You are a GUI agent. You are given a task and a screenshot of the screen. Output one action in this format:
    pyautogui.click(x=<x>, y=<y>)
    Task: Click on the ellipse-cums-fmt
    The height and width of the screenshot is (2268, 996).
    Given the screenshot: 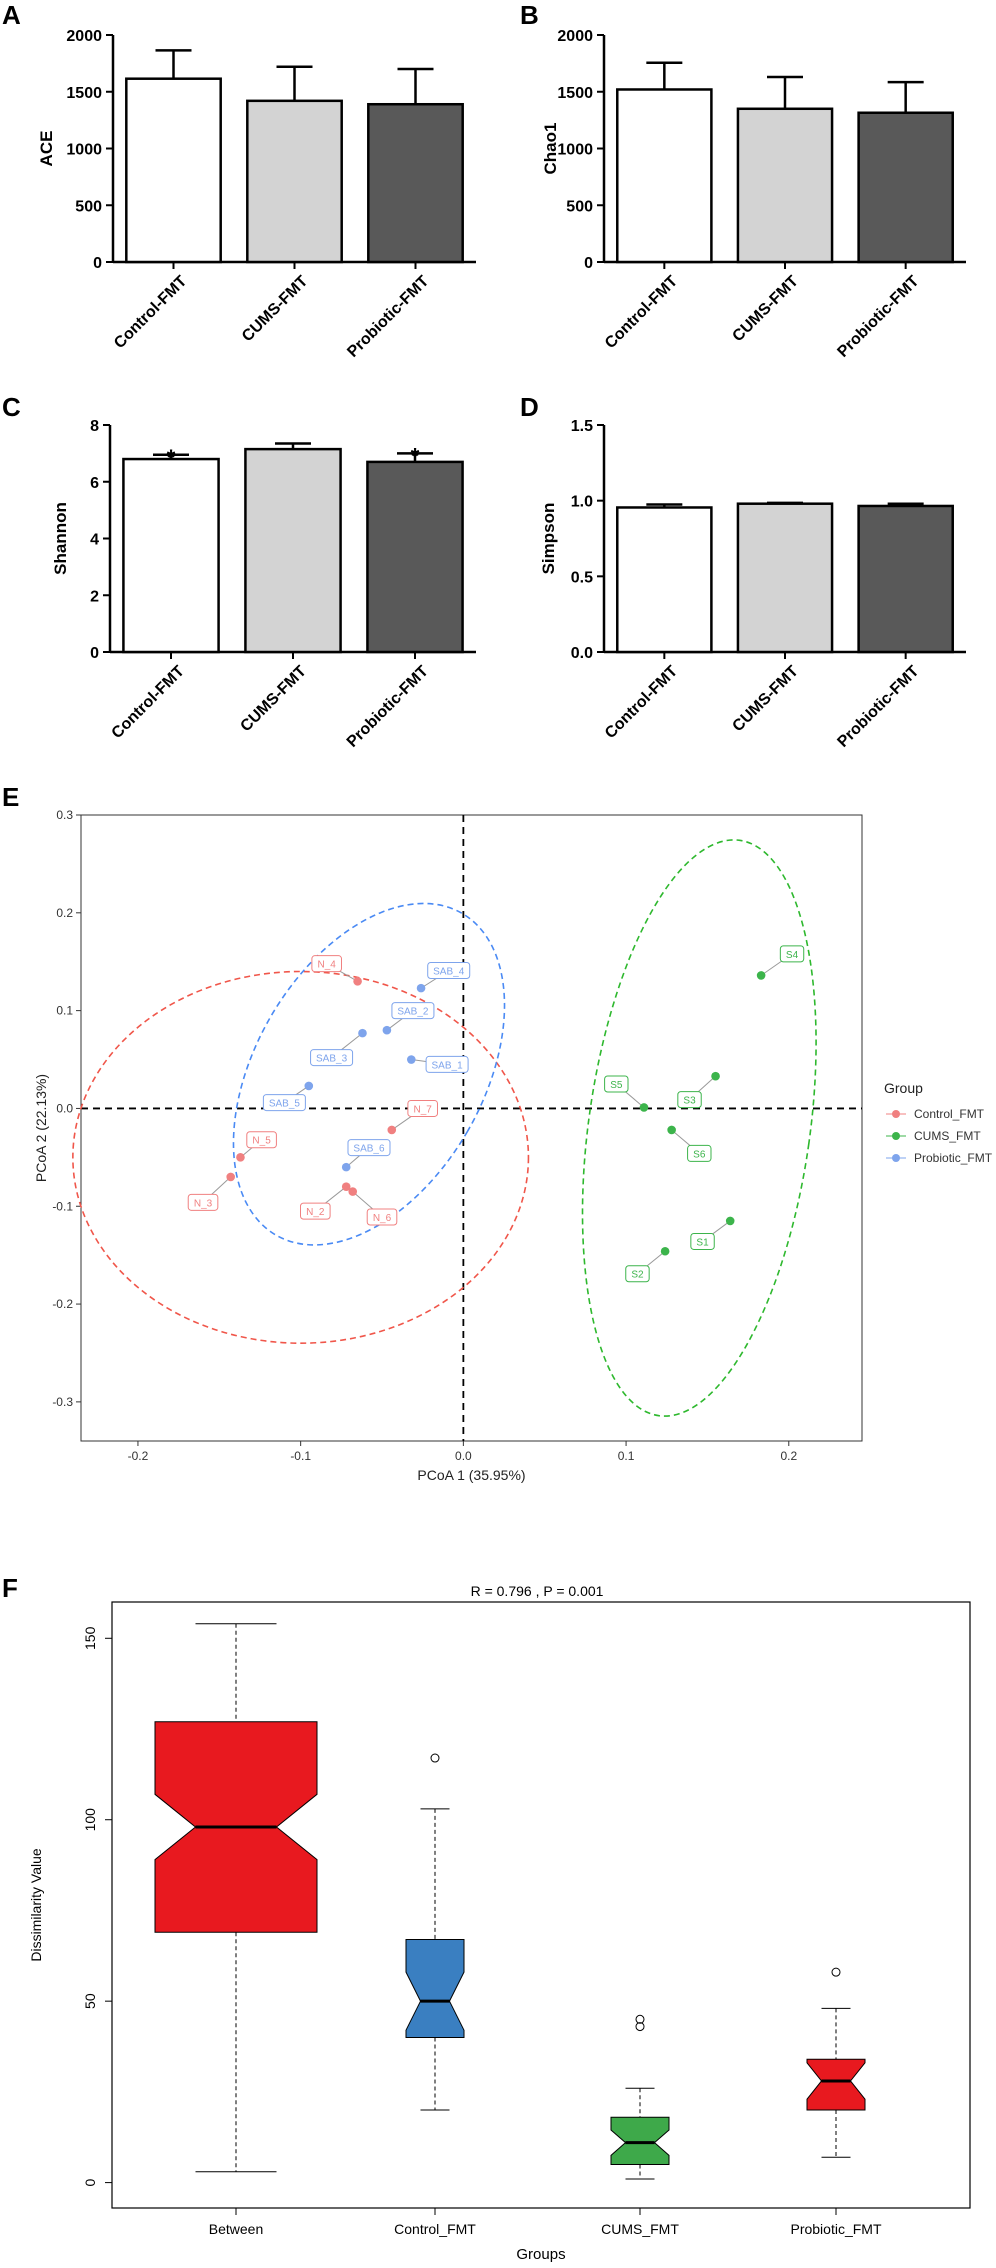 What is the action you would take?
    pyautogui.click(x=699, y=1128)
    